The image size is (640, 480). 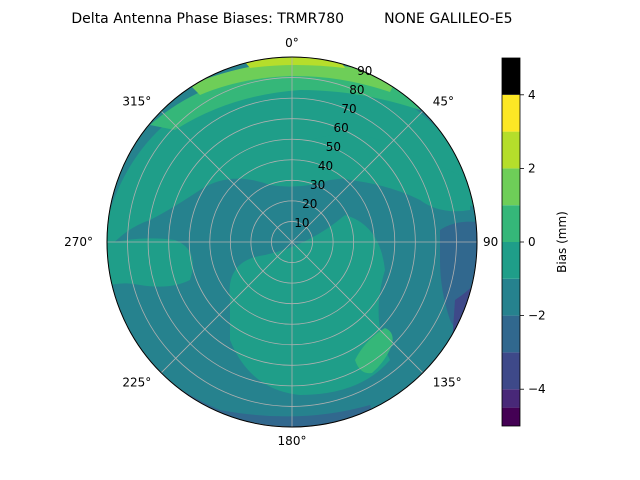 I want to click on contour-rim-north-bright, so click(x=292, y=78).